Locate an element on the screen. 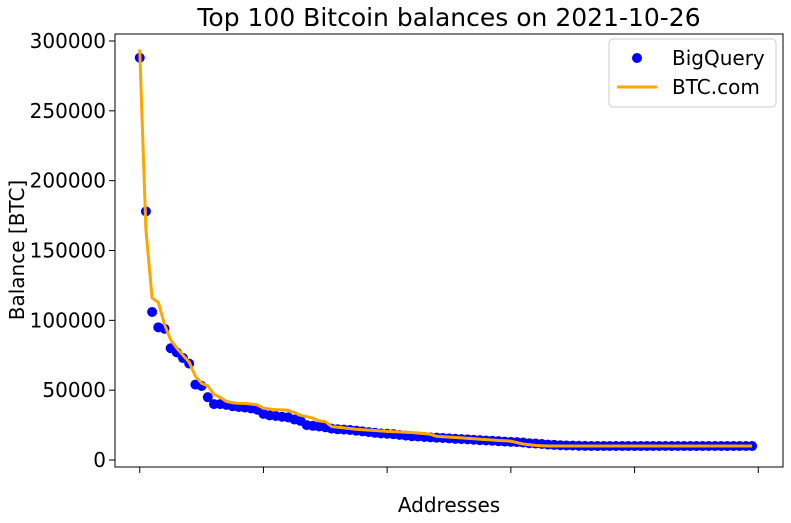 Image resolution: width=791 pixels, height=523 pixels. y-tick-label: 50000 is located at coordinates (74, 390).